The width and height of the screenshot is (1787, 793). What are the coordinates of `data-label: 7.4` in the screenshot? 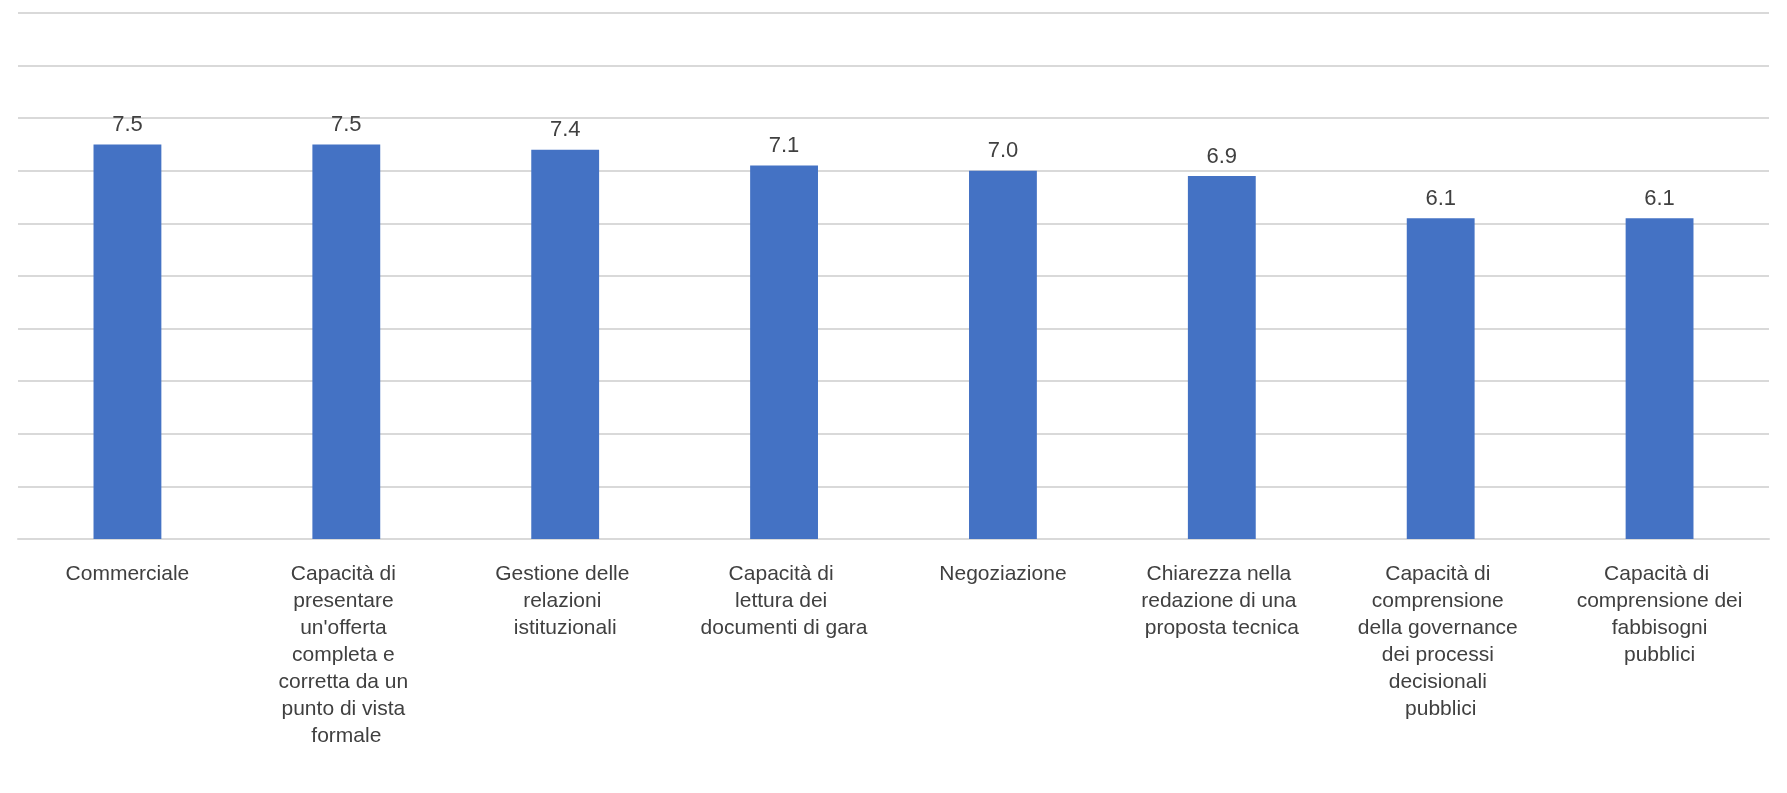 It's located at (565, 129).